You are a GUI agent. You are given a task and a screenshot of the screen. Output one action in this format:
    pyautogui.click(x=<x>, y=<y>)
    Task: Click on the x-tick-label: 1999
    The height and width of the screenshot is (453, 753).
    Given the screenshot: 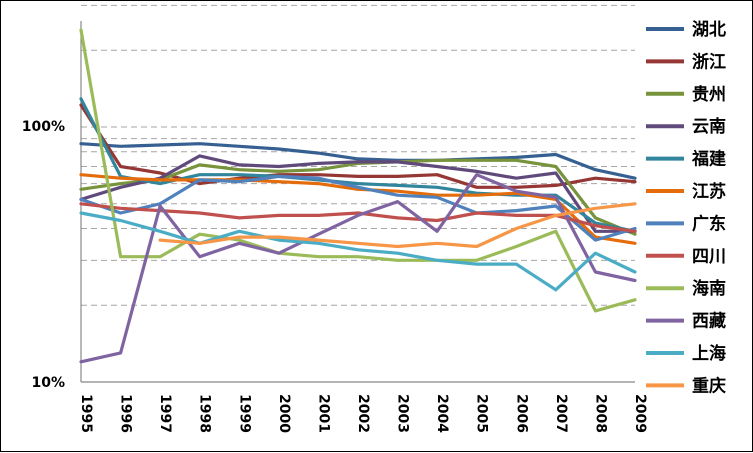 What is the action you would take?
    pyautogui.click(x=244, y=413)
    